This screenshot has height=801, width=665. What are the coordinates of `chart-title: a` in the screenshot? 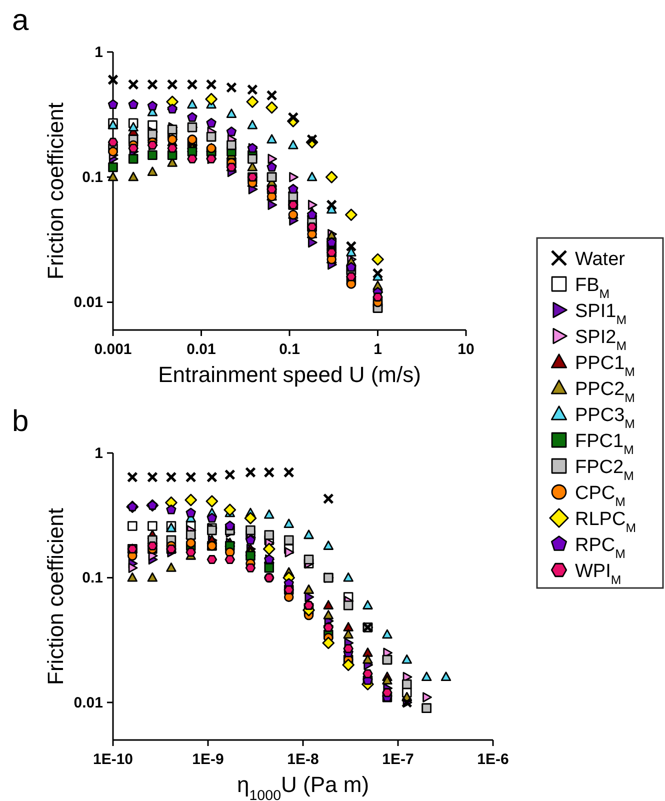 It's located at (20, 20).